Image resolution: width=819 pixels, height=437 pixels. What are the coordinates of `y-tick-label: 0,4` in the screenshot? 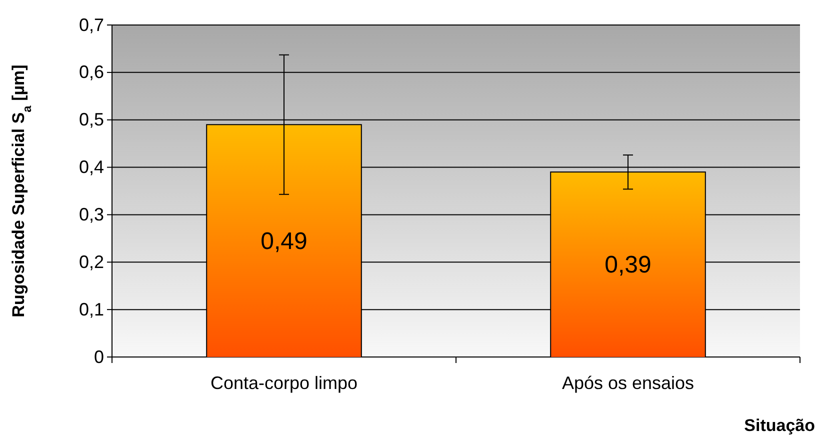 It's located at (91, 167).